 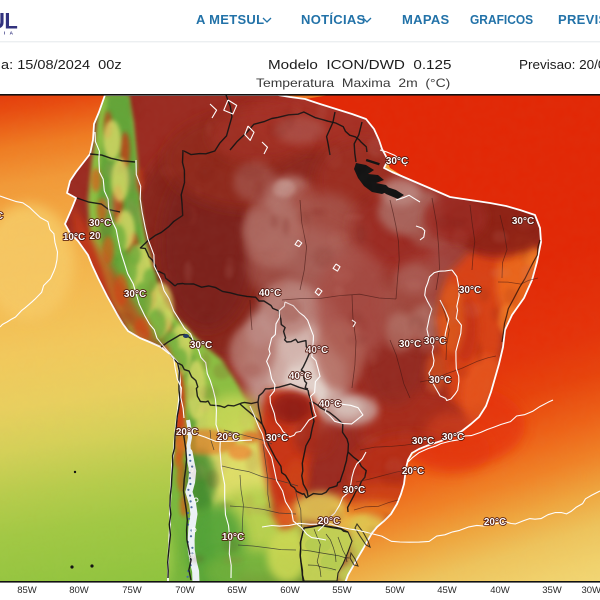 I want to click on svg-text: UL, so click(x=8, y=21).